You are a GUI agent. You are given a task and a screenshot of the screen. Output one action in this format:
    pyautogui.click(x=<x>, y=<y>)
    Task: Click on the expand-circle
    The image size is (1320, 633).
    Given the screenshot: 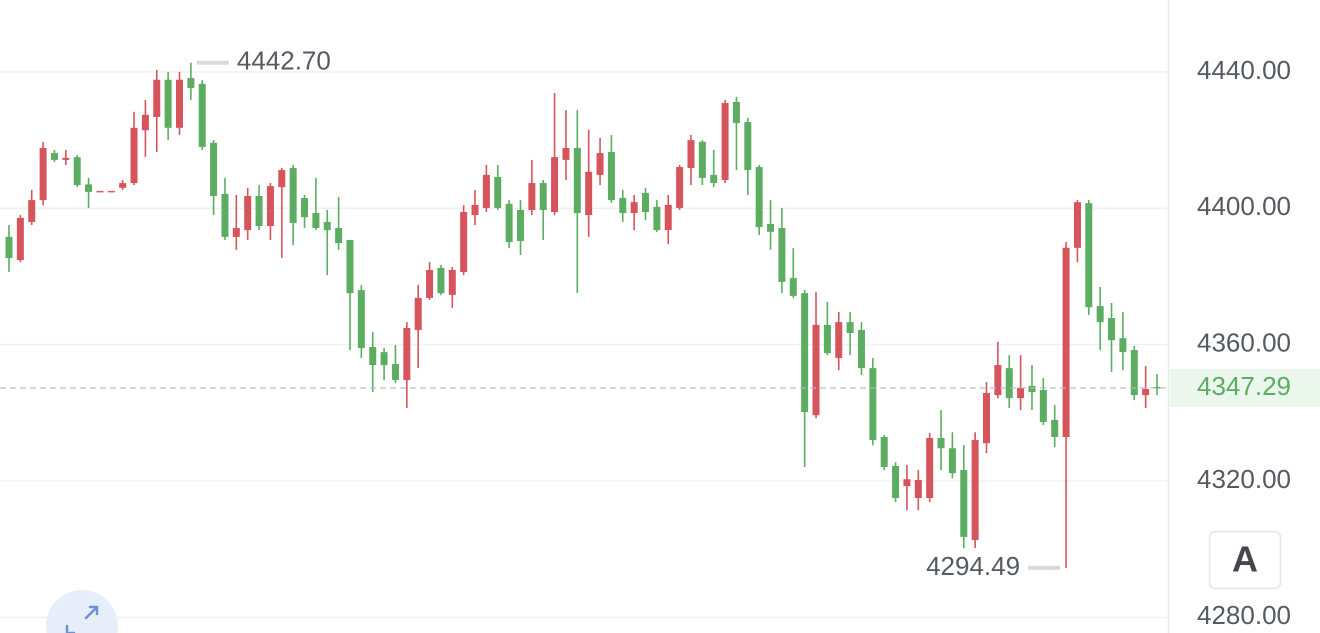 What is the action you would take?
    pyautogui.click(x=82, y=611)
    